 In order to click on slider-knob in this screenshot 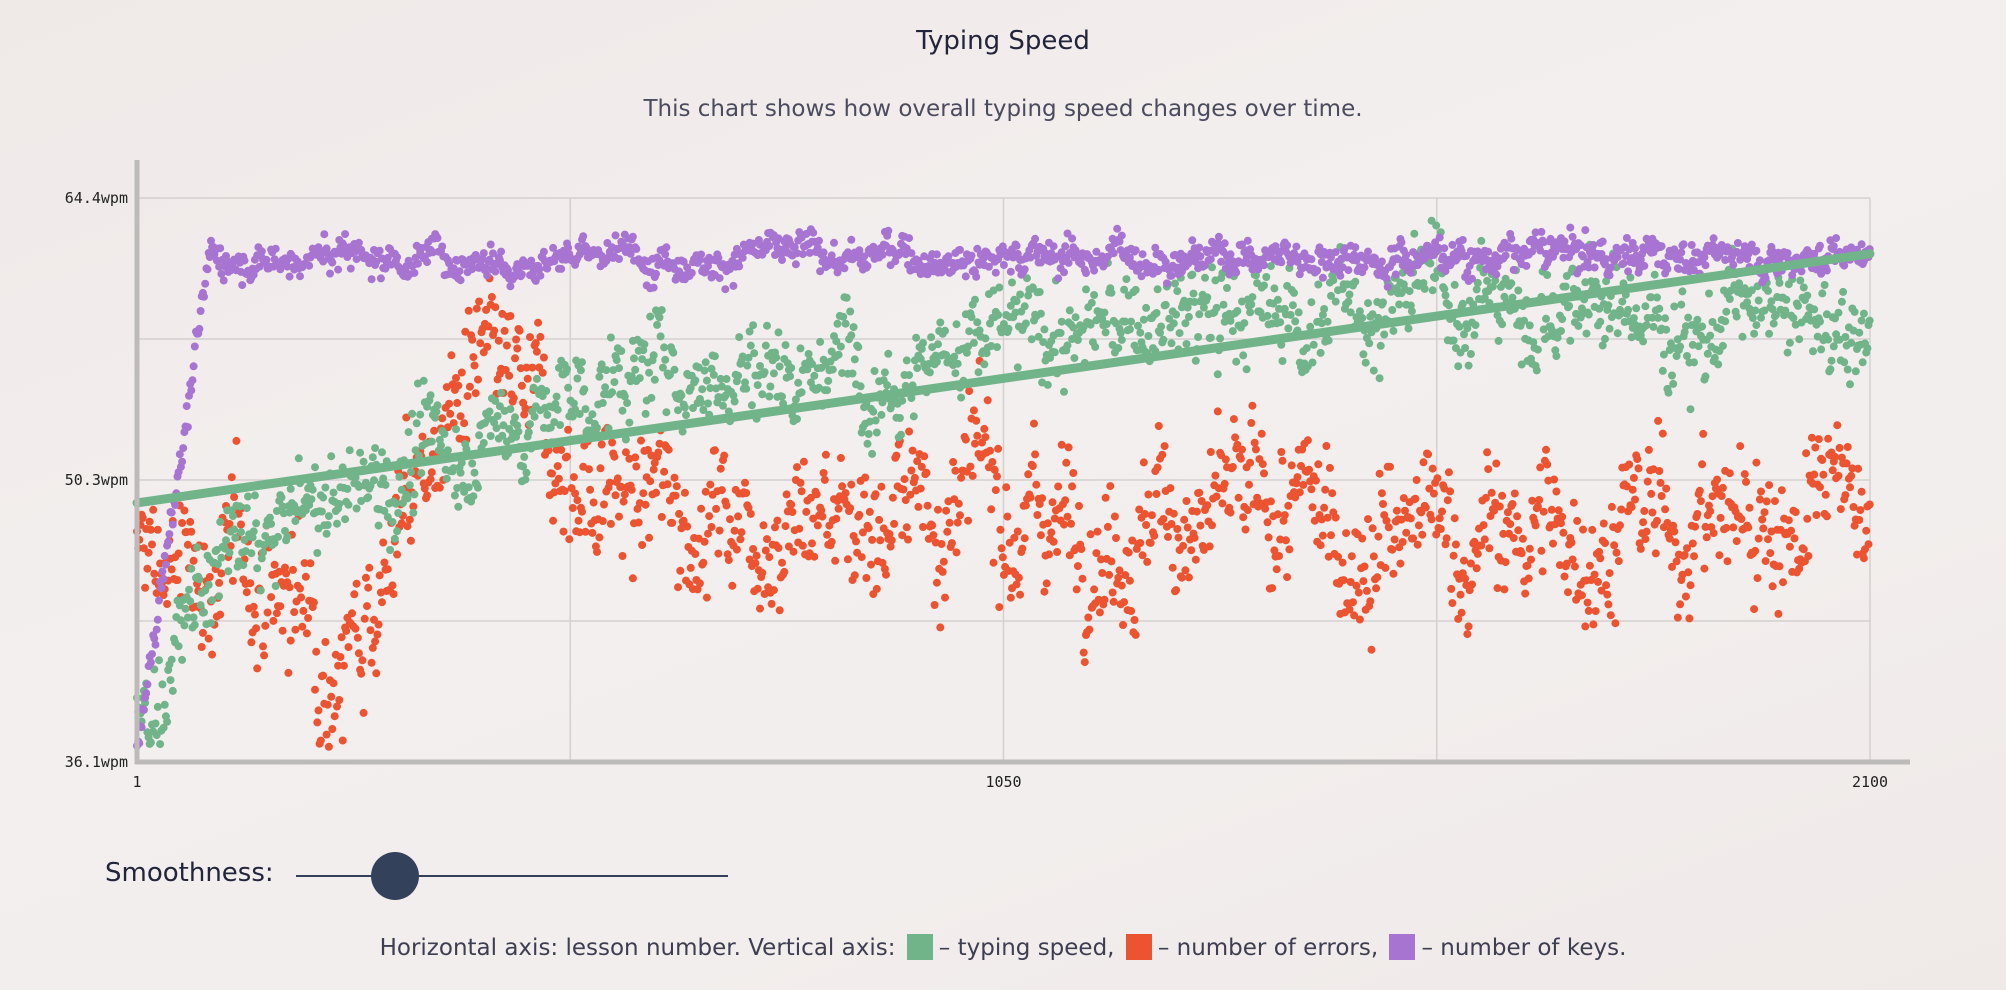, I will do `click(395, 876)`.